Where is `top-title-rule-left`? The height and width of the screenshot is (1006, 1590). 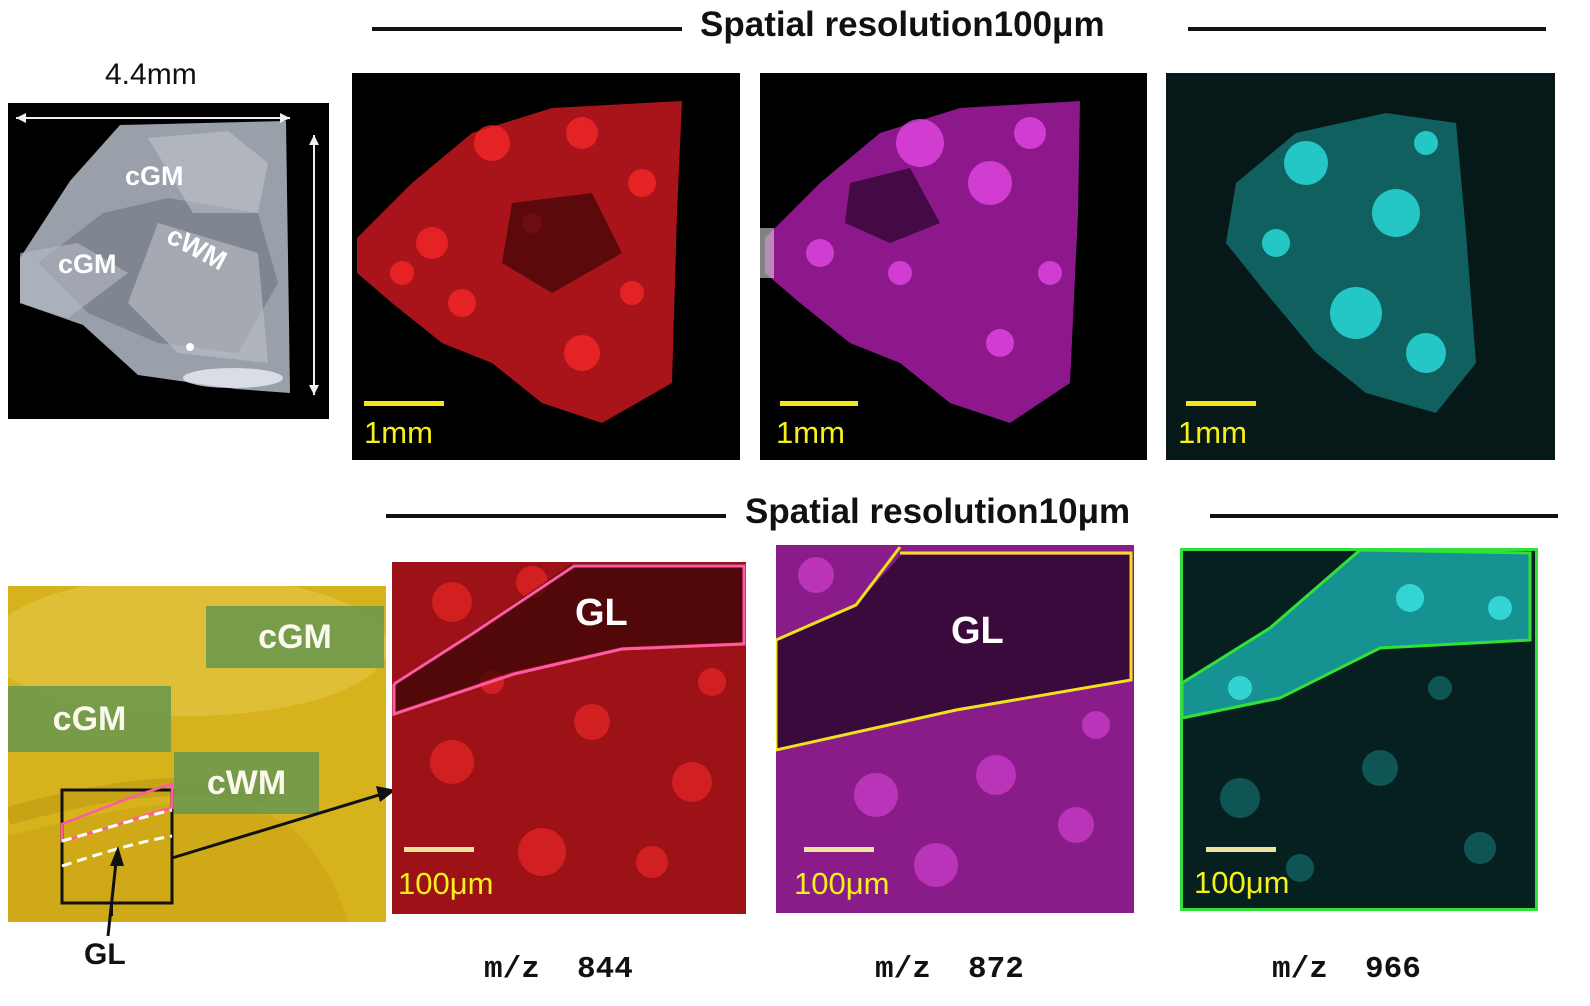 top-title-rule-left is located at coordinates (527, 29).